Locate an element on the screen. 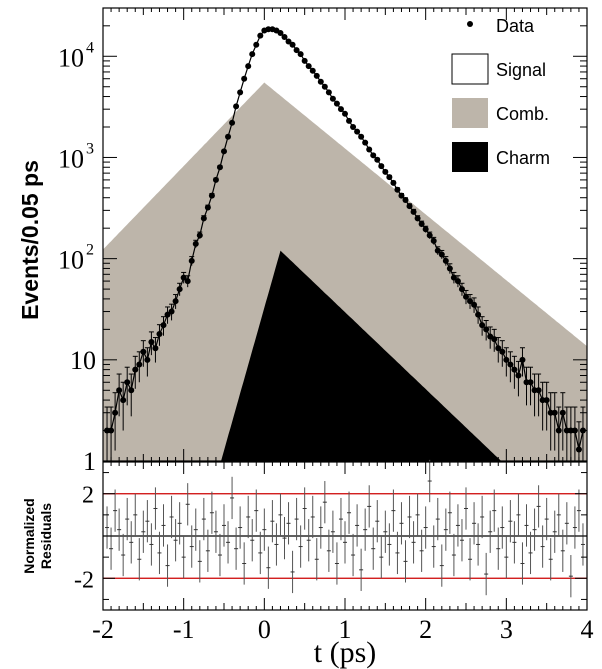  x-axis-label: t (ps) is located at coordinates (345, 652).